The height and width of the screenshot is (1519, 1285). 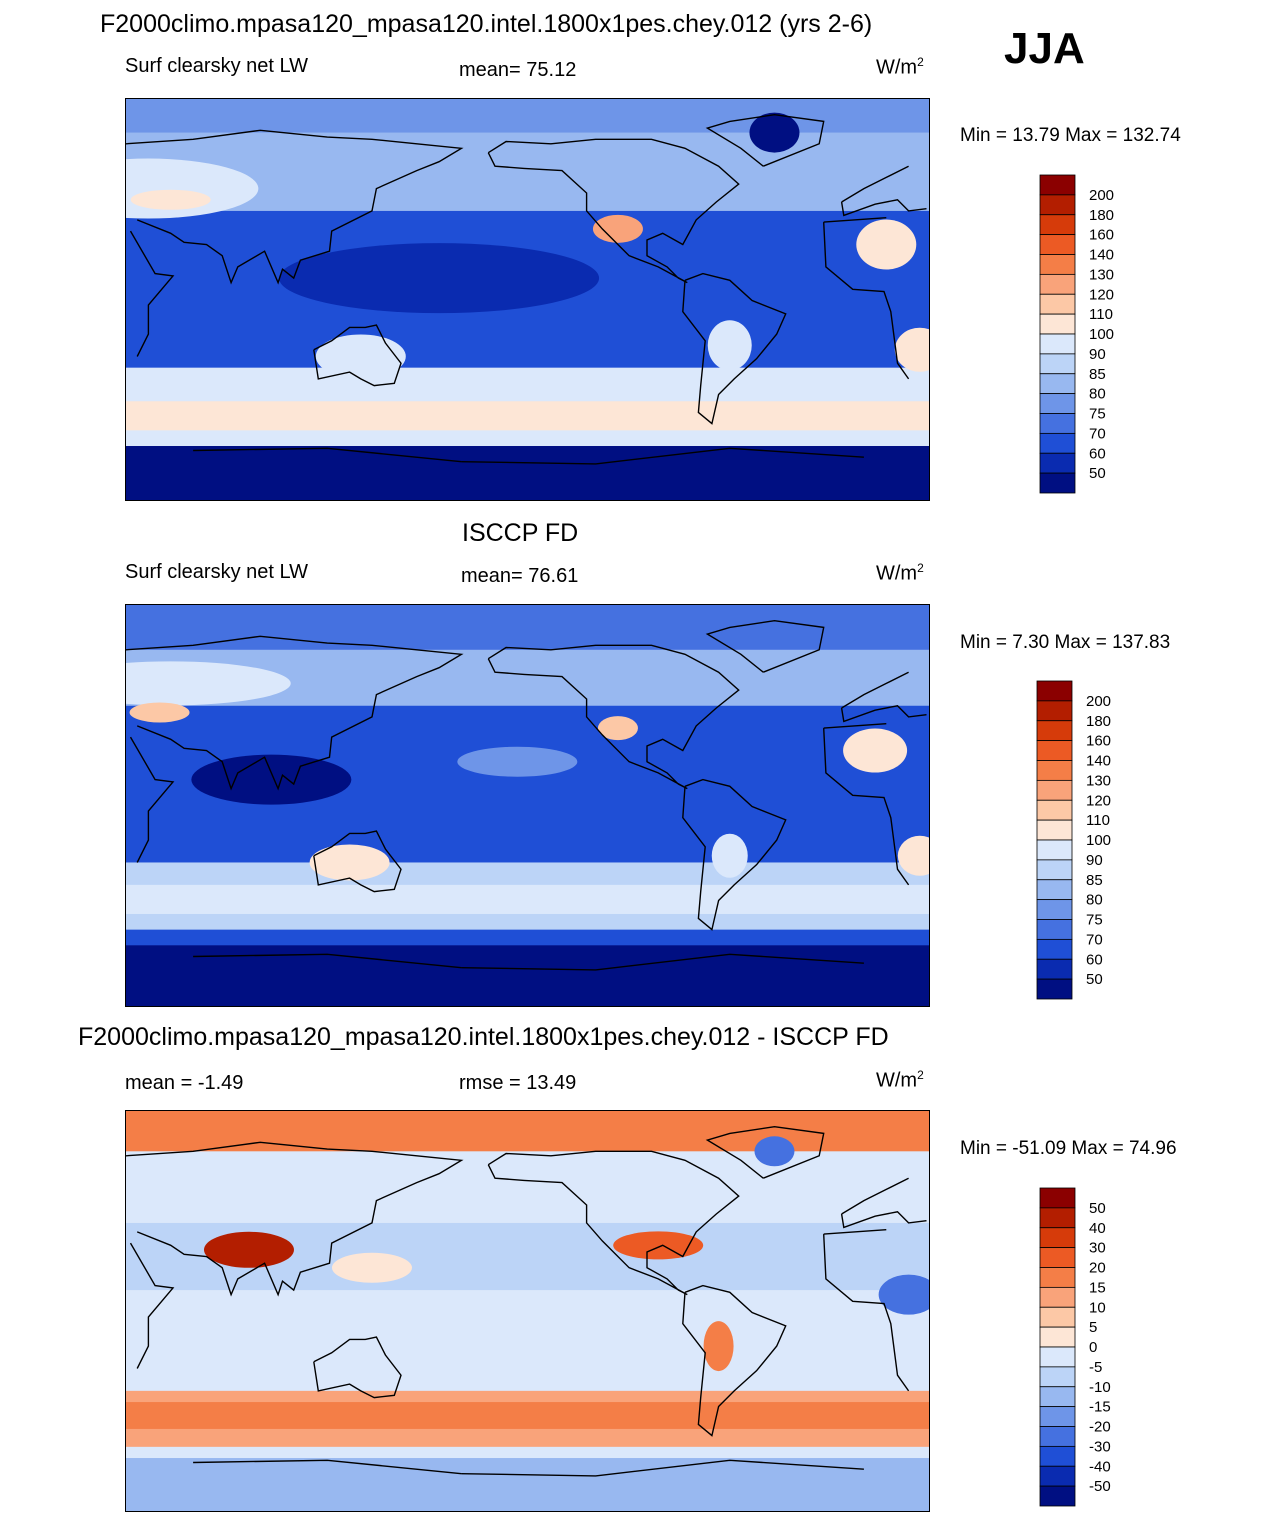 What do you see at coordinates (1097, 1268) in the screenshot?
I see `colorbar-tick-label: 20` at bounding box center [1097, 1268].